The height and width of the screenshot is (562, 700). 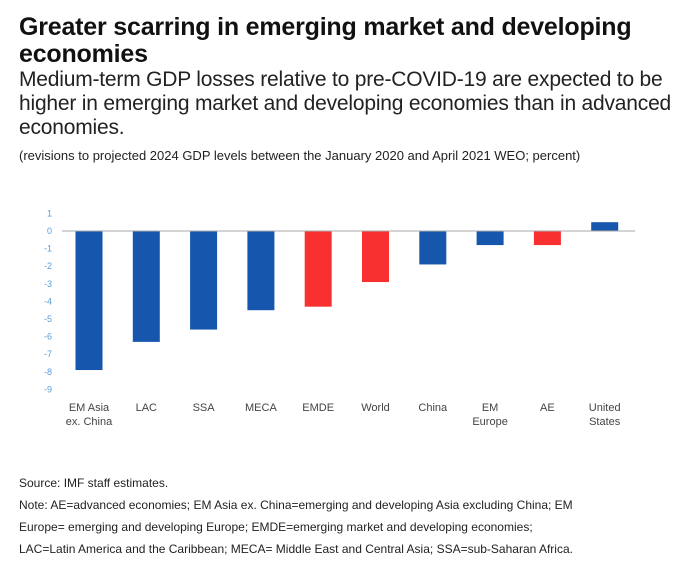 What do you see at coordinates (49, 231) in the screenshot?
I see `y-tick-label: 0` at bounding box center [49, 231].